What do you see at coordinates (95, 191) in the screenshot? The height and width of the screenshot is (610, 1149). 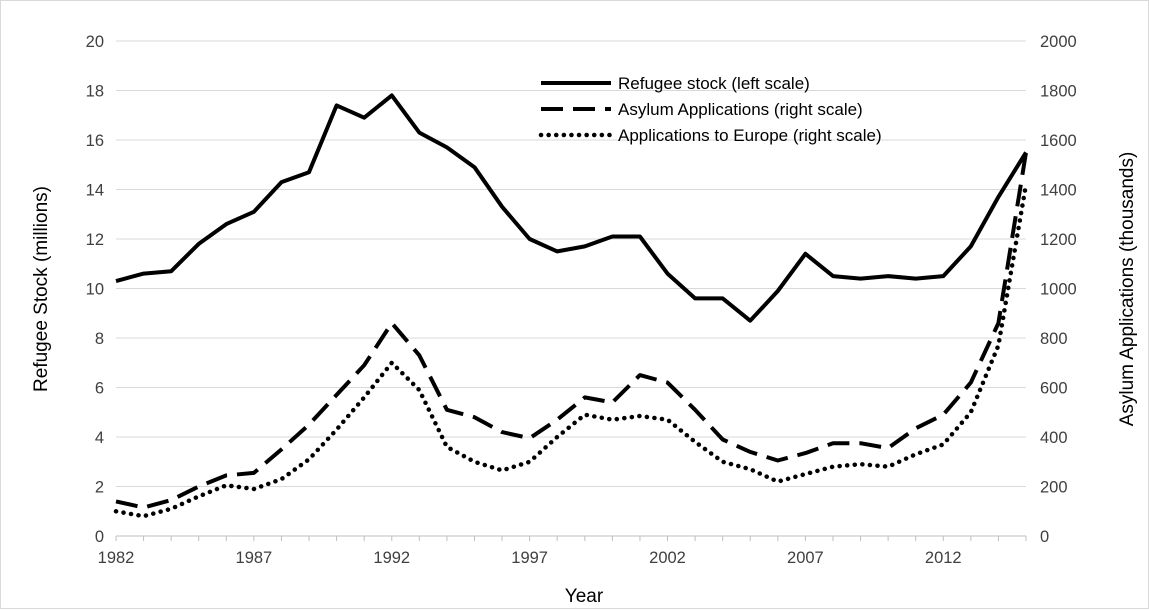 I see `y-left-tick-label: 14` at bounding box center [95, 191].